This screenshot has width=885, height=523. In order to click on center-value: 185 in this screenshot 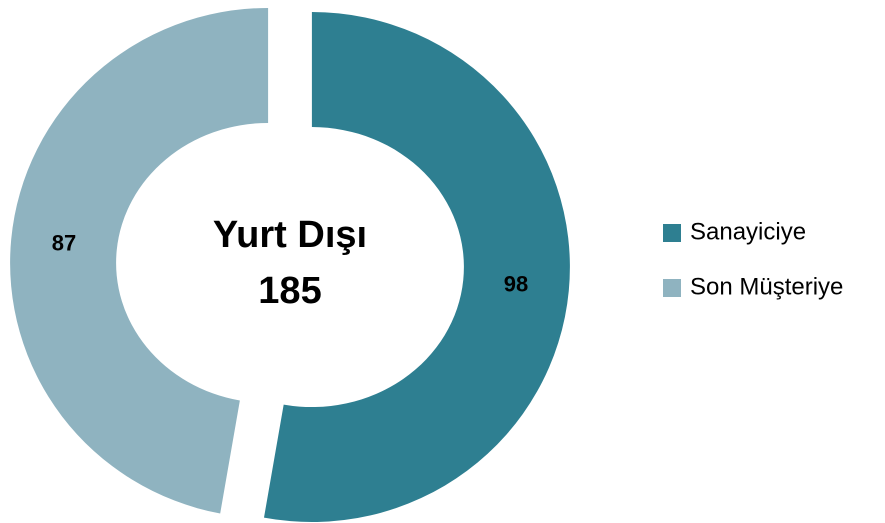, I will do `click(289, 291)`.